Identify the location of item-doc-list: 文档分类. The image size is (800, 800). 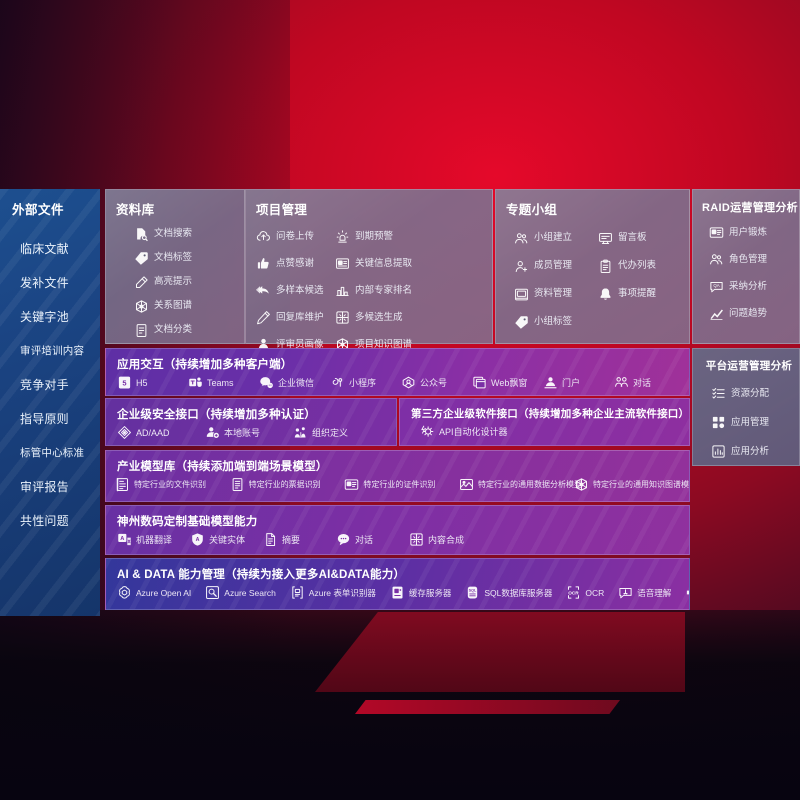
(186, 330).